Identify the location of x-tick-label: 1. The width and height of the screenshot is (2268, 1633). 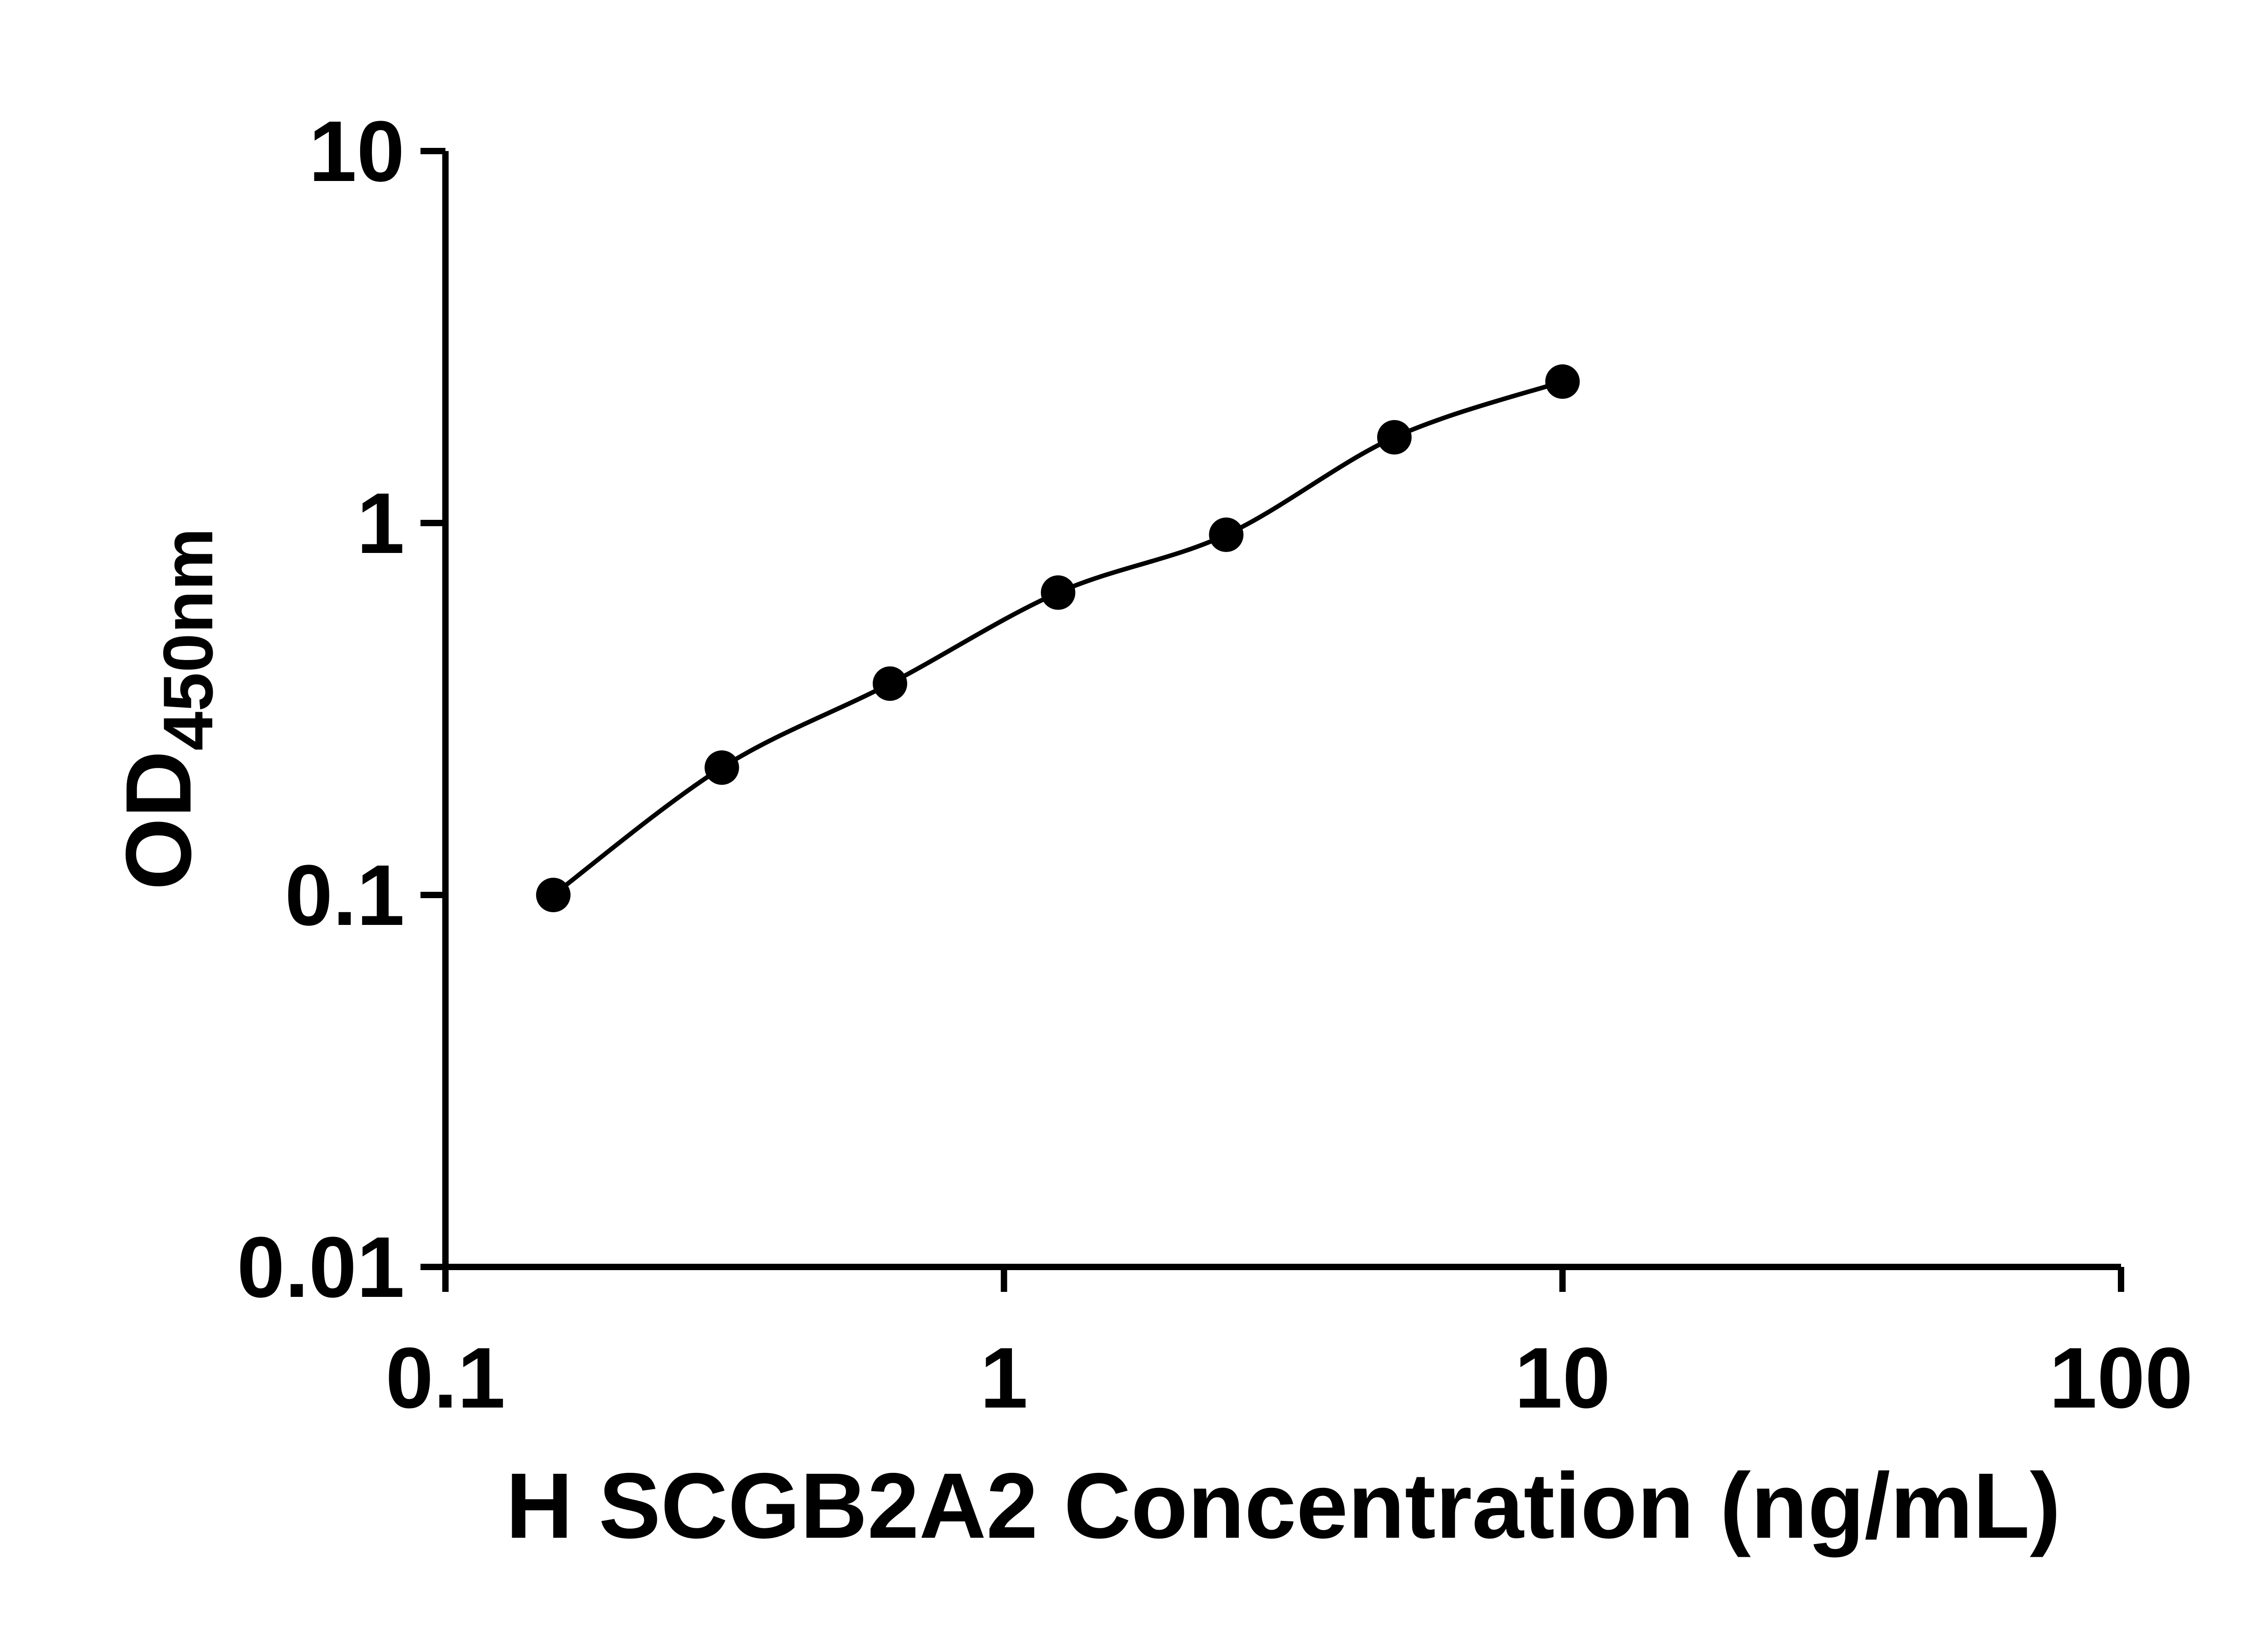
(1004, 1378).